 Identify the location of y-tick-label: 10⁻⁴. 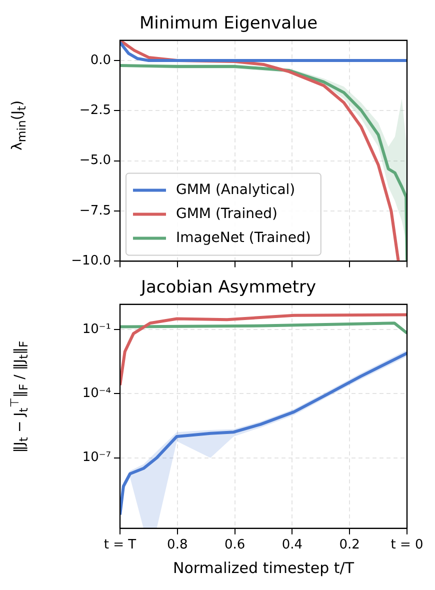
(96, 394).